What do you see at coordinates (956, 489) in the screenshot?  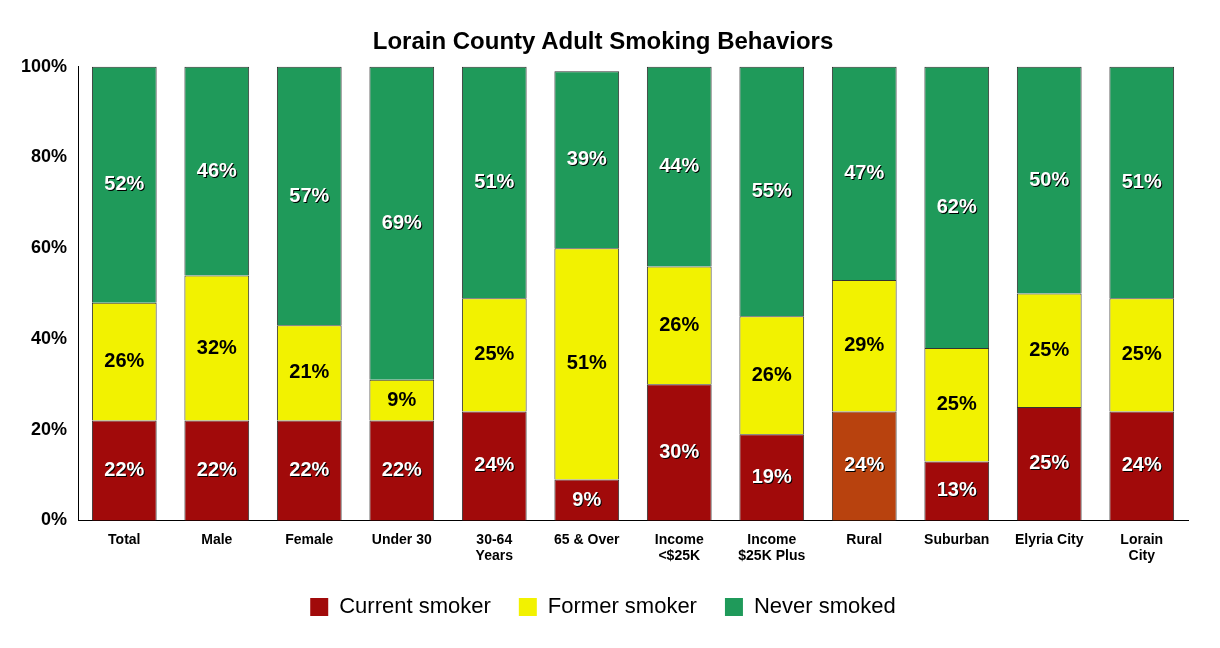 I see `data-label: 13%` at bounding box center [956, 489].